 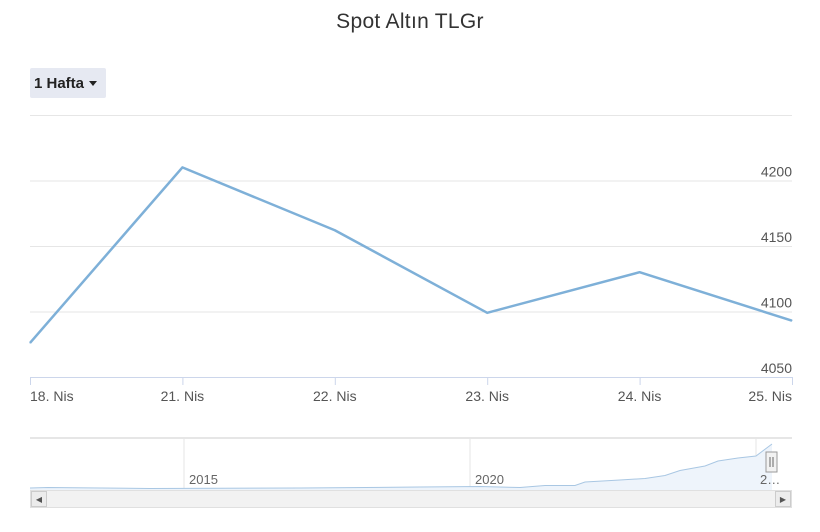 What do you see at coordinates (771, 462) in the screenshot?
I see `navigator-handle` at bounding box center [771, 462].